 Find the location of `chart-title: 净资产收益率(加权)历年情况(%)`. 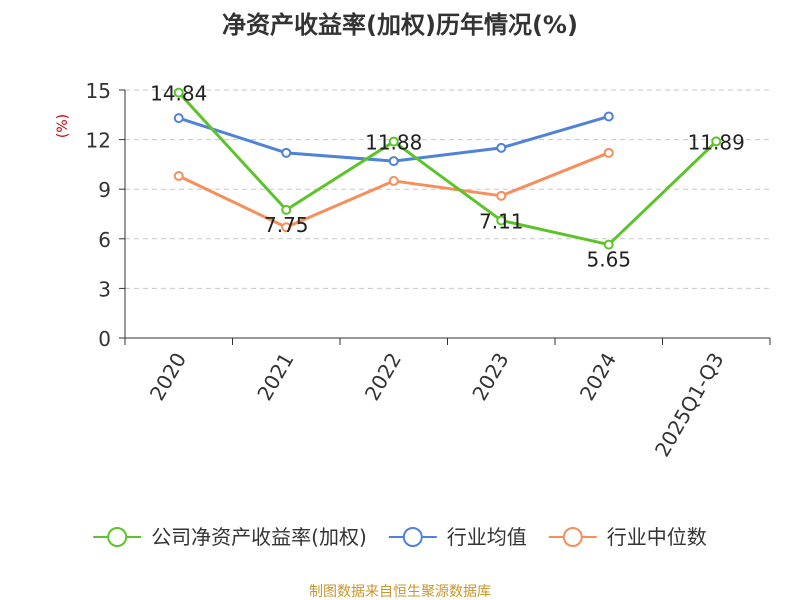

chart-title: 净资产收益率(加权)历年情况(%) is located at coordinates (400, 25).